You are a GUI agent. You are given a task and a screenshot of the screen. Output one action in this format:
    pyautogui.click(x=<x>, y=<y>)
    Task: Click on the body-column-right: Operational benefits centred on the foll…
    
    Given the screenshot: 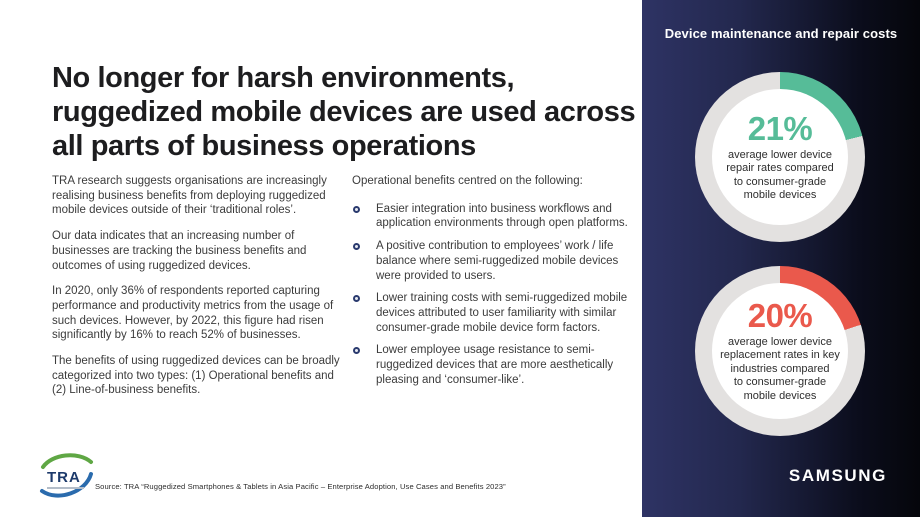 What is the action you would take?
    pyautogui.click(x=493, y=284)
    